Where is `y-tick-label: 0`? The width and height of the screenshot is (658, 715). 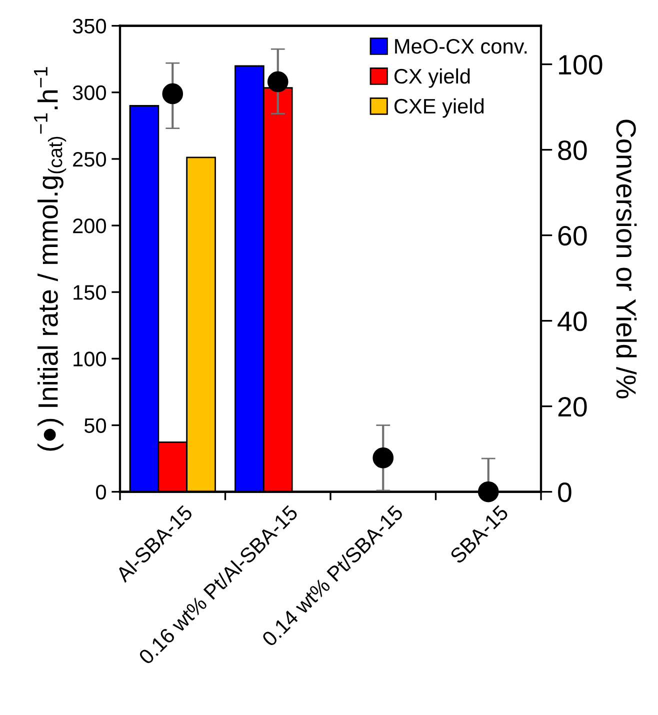
y-tick-label: 0 is located at coordinates (101, 492).